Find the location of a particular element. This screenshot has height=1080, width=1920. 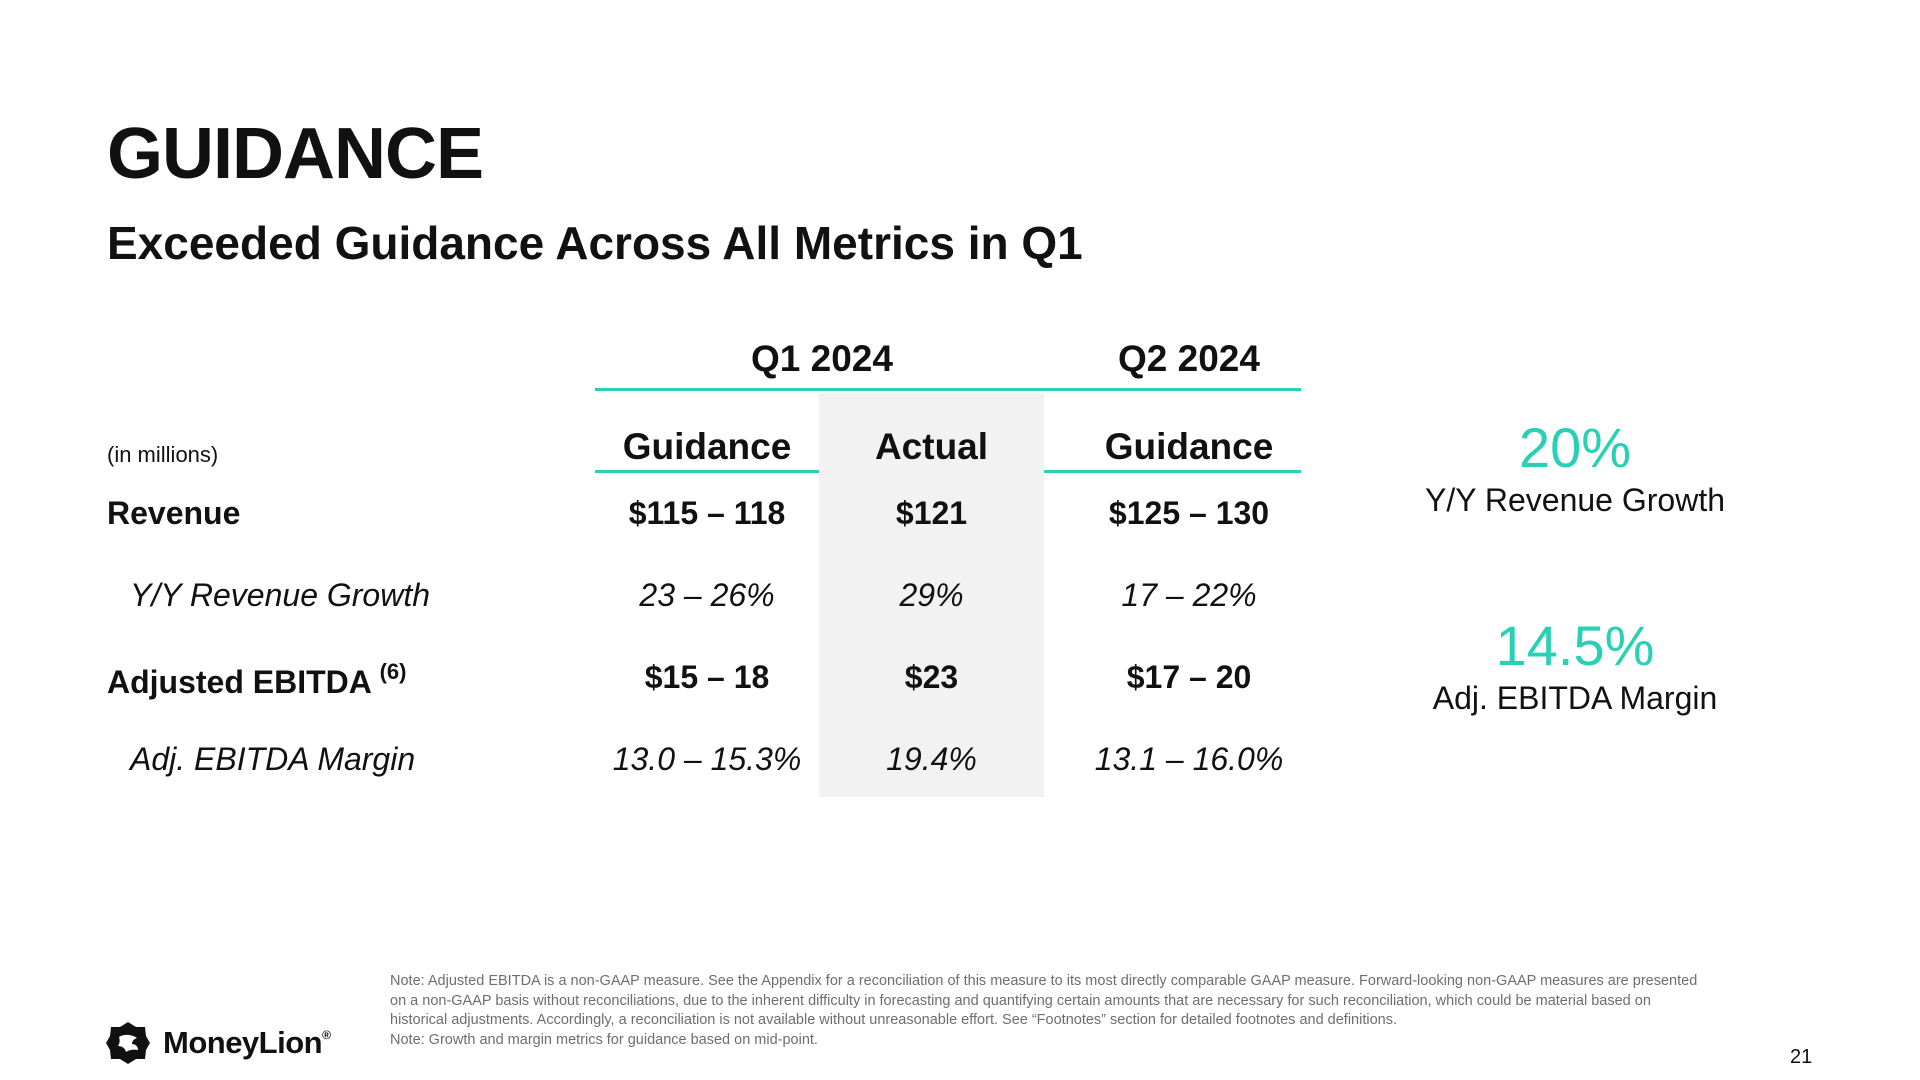

cell-revenue-q1-guidance: $115 – 118 is located at coordinates (707, 513).